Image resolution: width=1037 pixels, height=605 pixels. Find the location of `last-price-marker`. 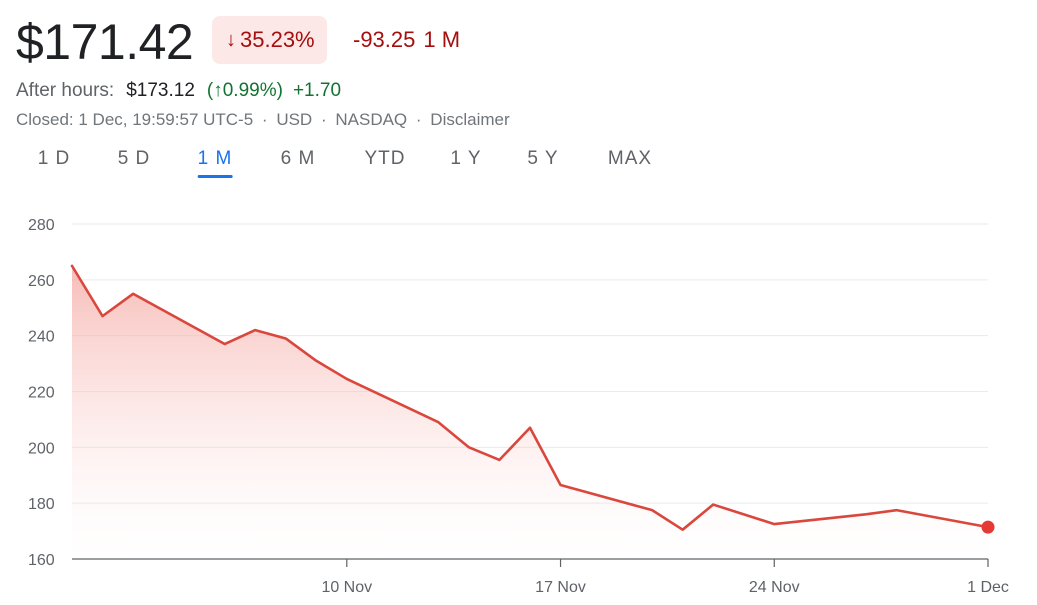

last-price-marker is located at coordinates (988, 527).